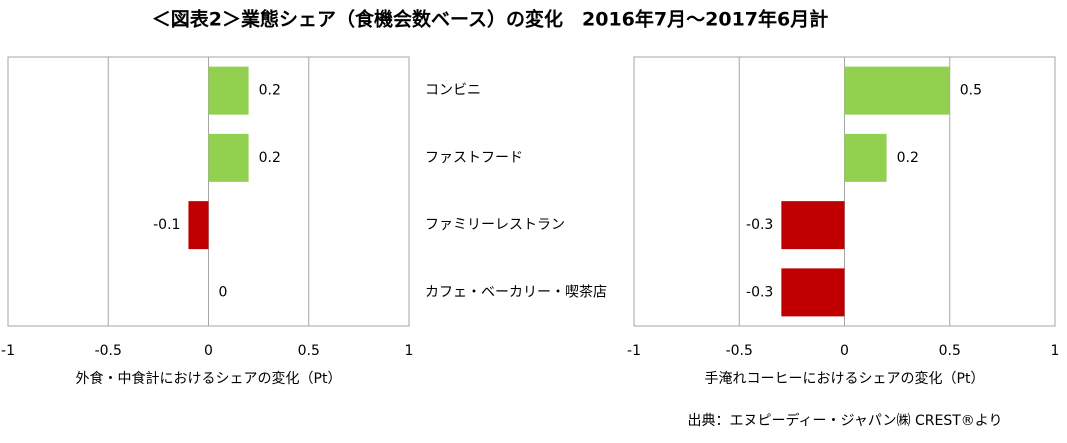  Describe the element at coordinates (971, 91) in the screenshot. I see `value-label: 0.5` at that location.